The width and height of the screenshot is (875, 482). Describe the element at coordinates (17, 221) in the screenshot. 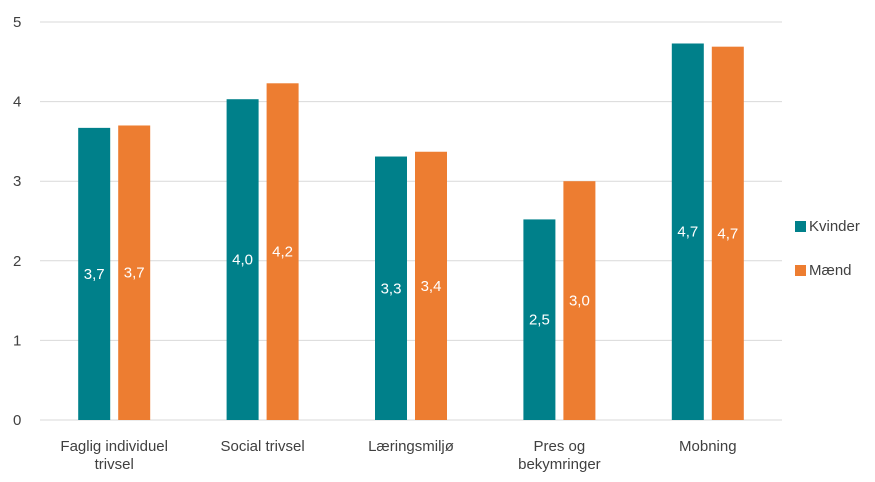

I see `y-axis-ticks: 0 1 2 3 4 5` at that location.